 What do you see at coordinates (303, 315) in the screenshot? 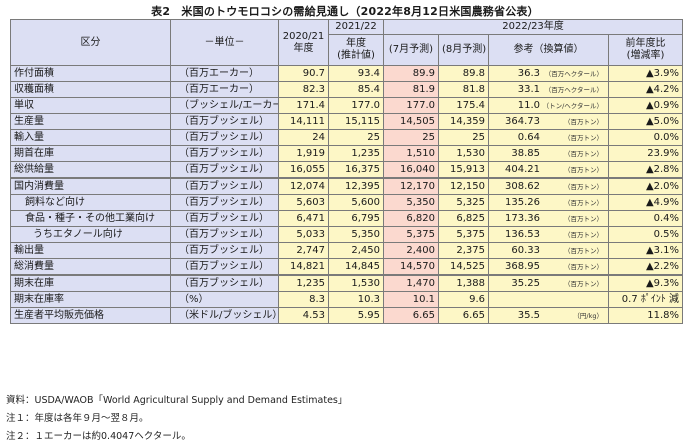
I see `cell-2020: 4.53` at bounding box center [303, 315].